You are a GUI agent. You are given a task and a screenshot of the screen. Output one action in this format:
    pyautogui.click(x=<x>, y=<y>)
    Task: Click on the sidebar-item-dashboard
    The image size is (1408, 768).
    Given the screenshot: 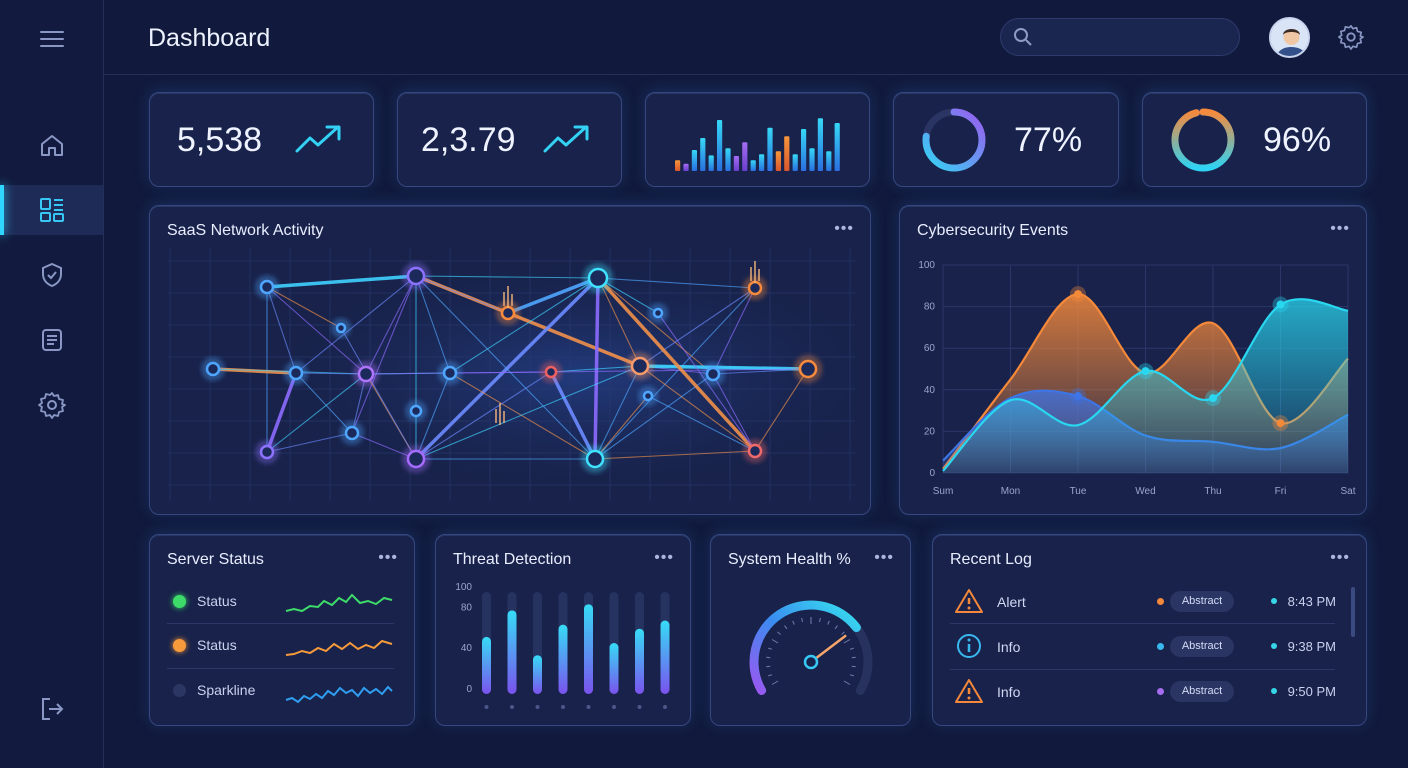 What is the action you would take?
    pyautogui.click(x=51, y=210)
    